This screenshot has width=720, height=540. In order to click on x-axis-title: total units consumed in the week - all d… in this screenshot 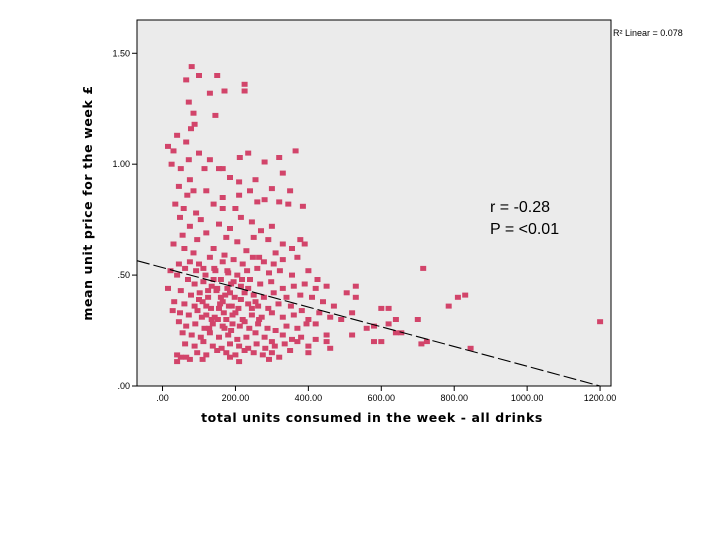, I will do `click(372, 417)`.